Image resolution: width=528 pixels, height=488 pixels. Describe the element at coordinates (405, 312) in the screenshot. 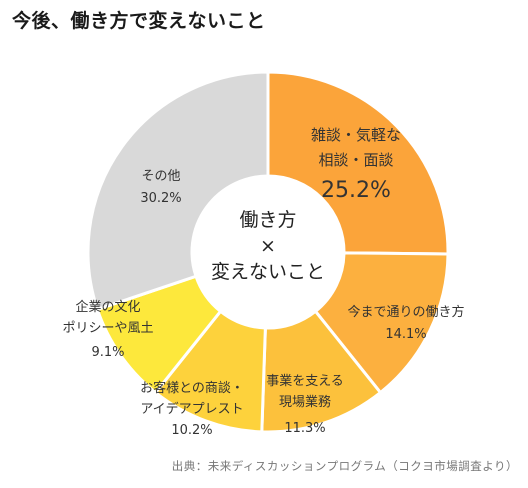

I see `slice-label-2-line-1: 今まで通りの働き方` at that location.